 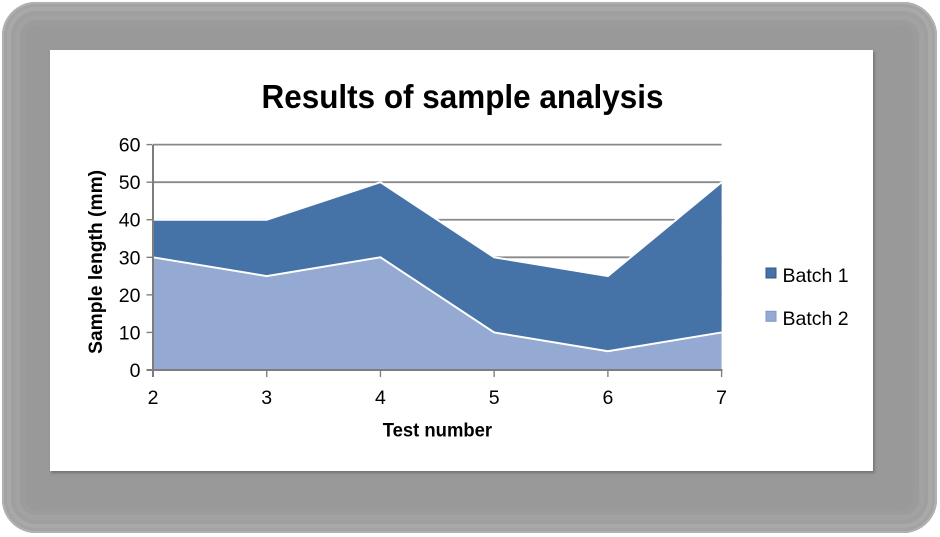 I want to click on svg-text: 60, so click(x=130, y=146).